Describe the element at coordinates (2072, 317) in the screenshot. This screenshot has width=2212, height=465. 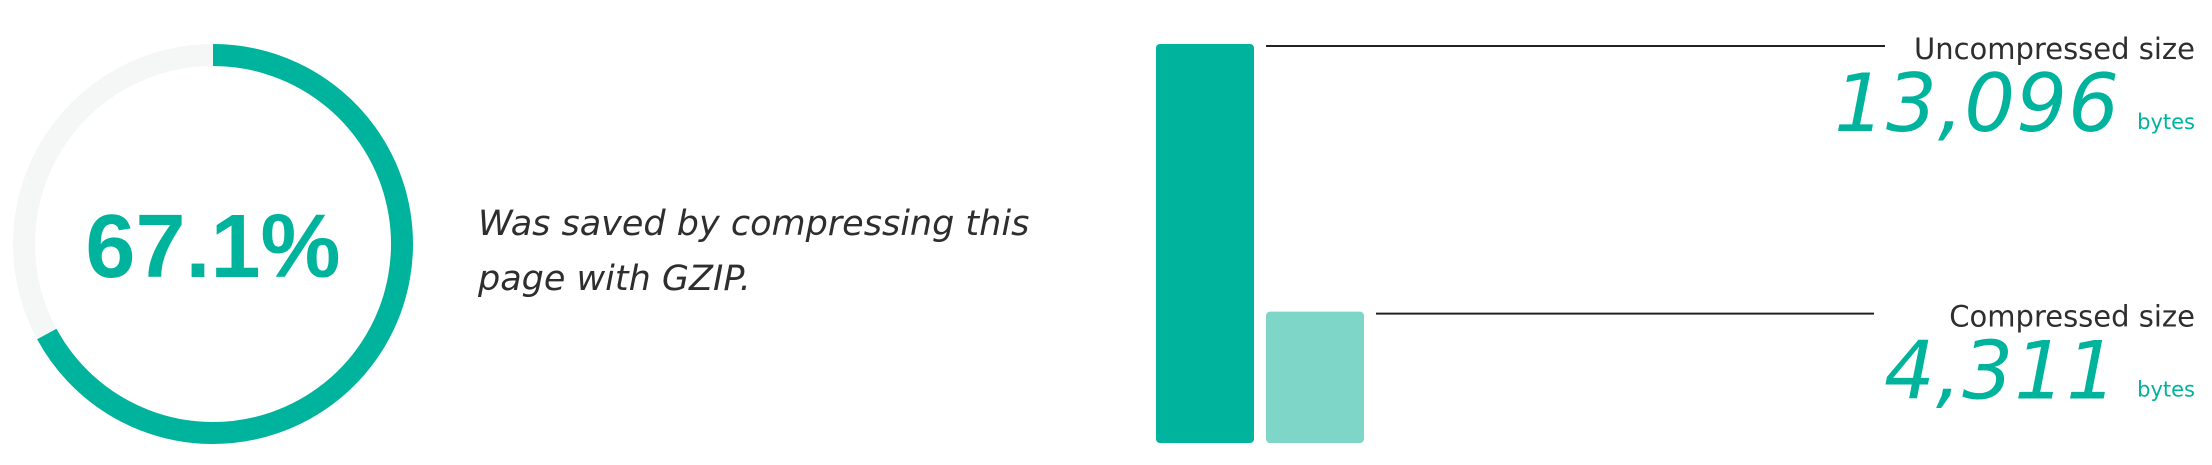
I see `category-label-compressed: Compressed size` at that location.